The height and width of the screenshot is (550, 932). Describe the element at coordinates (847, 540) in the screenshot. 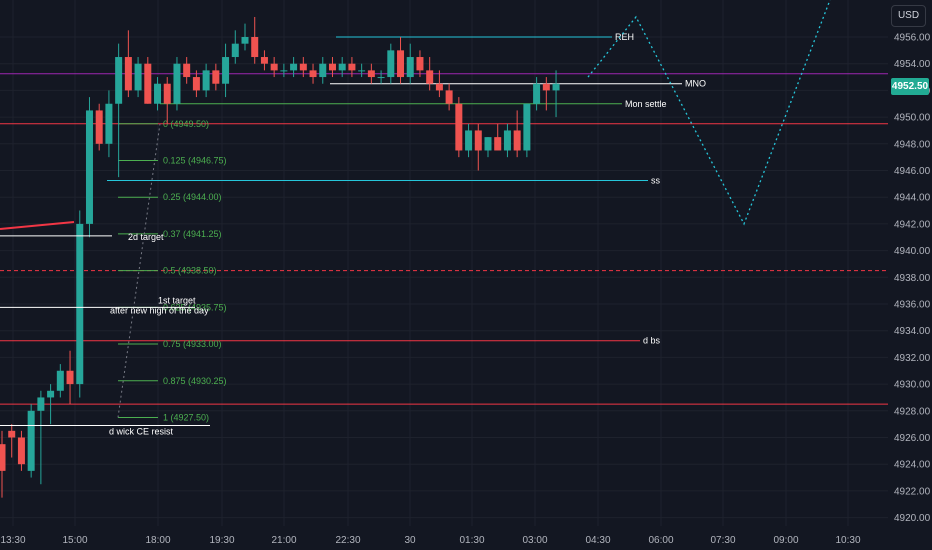

I see `time-tick-label: 10:30` at that location.